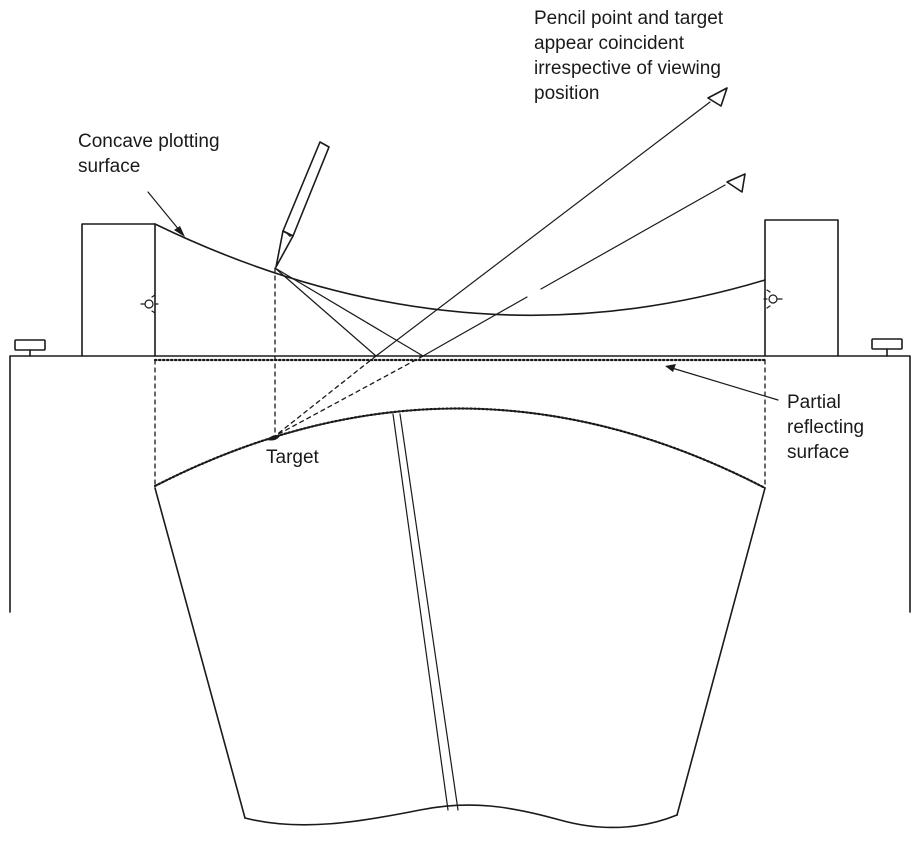 The image size is (921, 846). Describe the element at coordinates (609, 43) in the screenshot. I see `pencil-note-line-2: appear coincident` at that location.